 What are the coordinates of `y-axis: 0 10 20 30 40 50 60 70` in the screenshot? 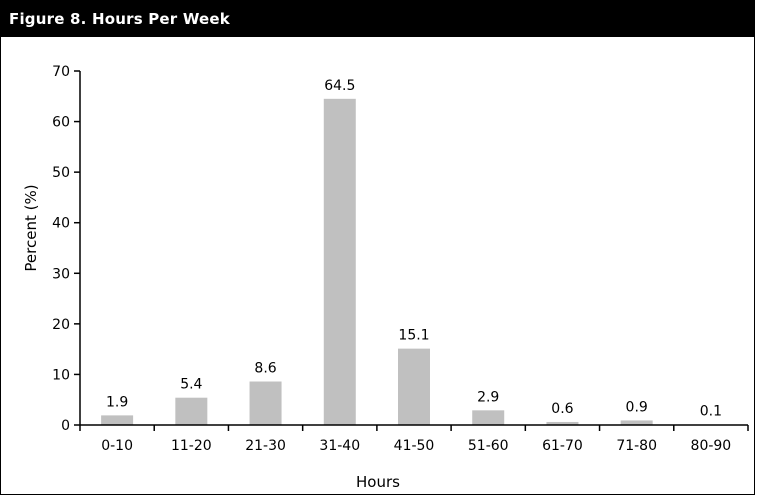 It's located at (66, 249).